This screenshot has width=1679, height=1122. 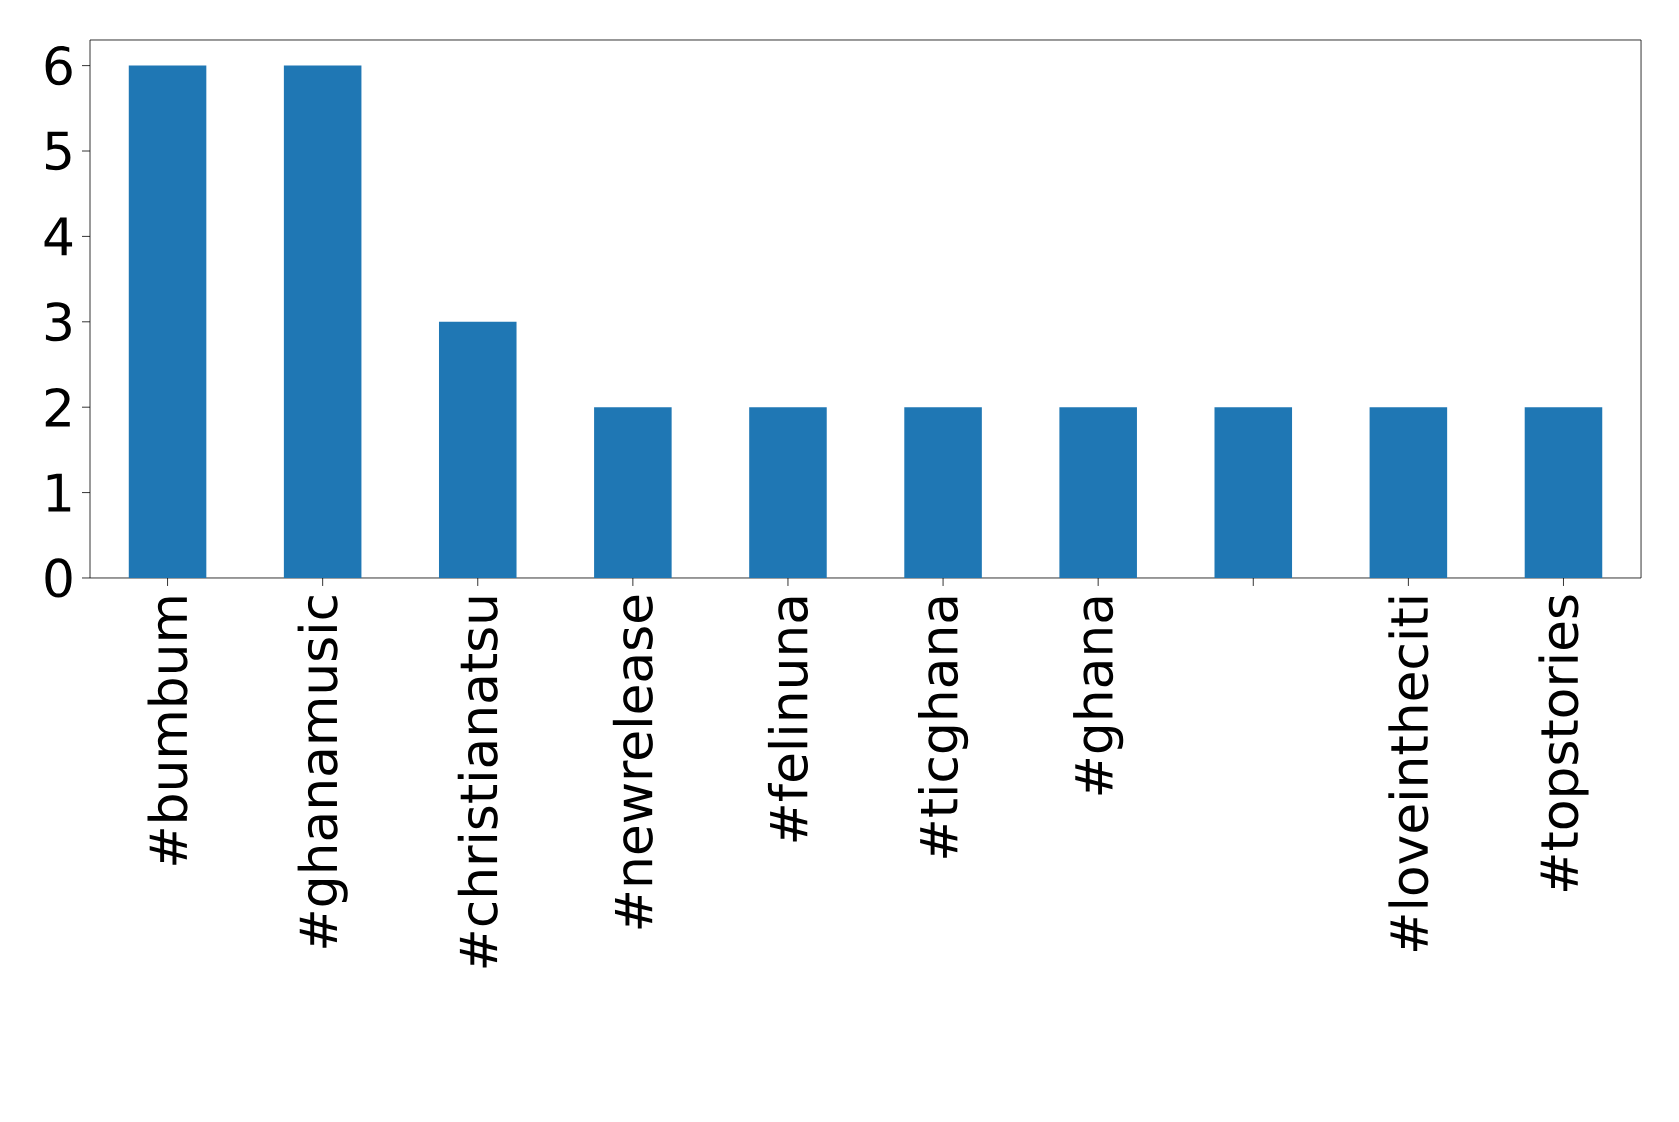 I want to click on y-tick-label: 6, so click(x=58, y=66).